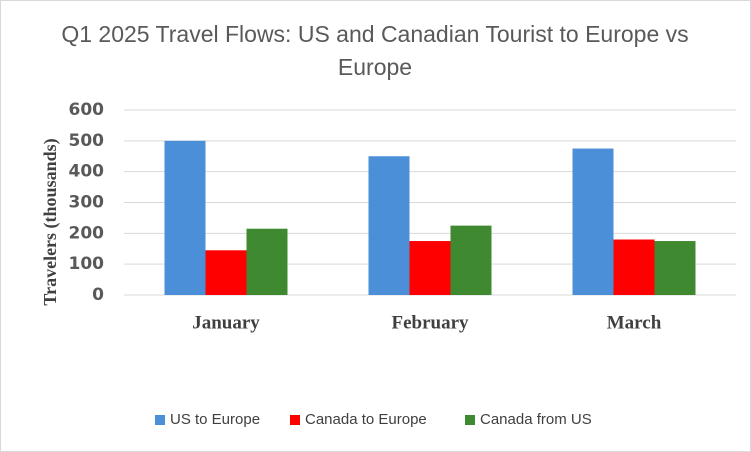  I want to click on legend-label: Canada to Europe, so click(366, 419).